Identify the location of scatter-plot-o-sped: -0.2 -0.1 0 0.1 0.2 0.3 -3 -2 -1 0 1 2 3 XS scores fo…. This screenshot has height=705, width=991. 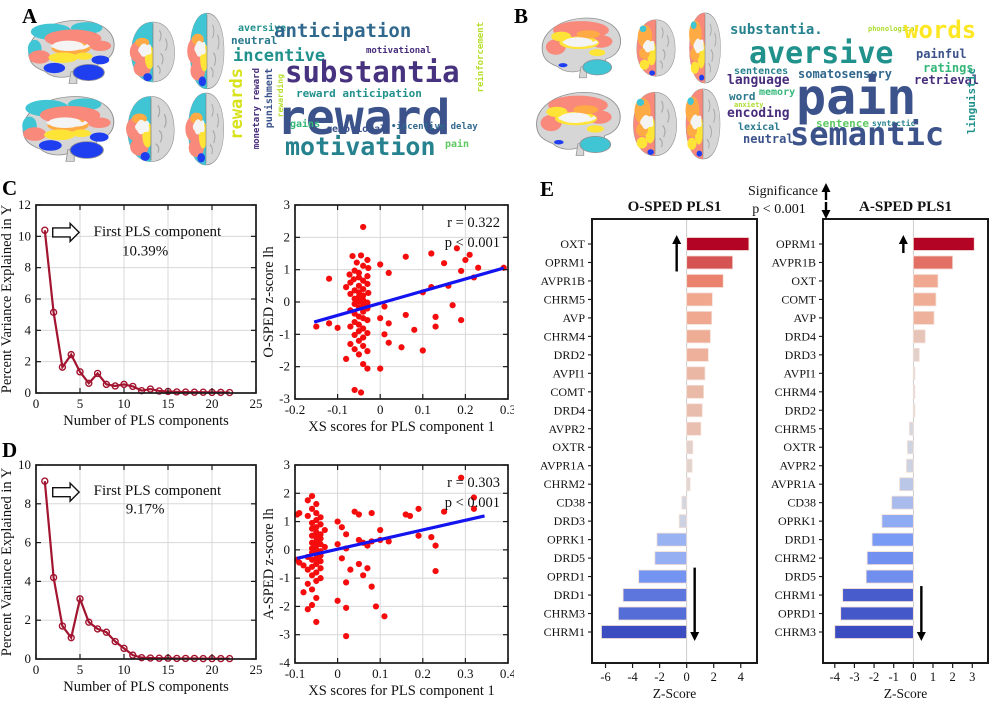
(388, 316).